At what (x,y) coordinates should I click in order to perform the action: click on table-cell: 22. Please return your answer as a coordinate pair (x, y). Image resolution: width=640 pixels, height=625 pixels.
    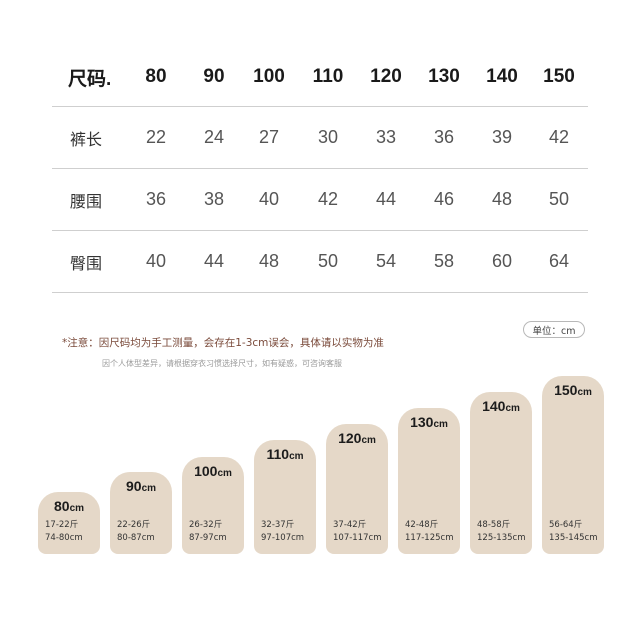
    Looking at the image, I should click on (156, 137).